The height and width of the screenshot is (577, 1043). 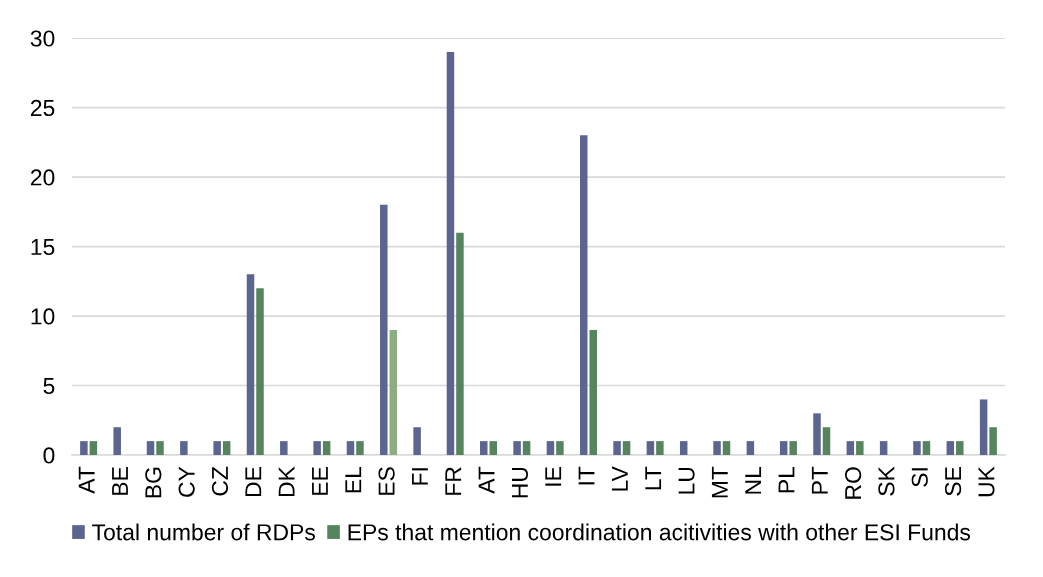 I want to click on x-tick-label: PT, so click(x=819, y=480).